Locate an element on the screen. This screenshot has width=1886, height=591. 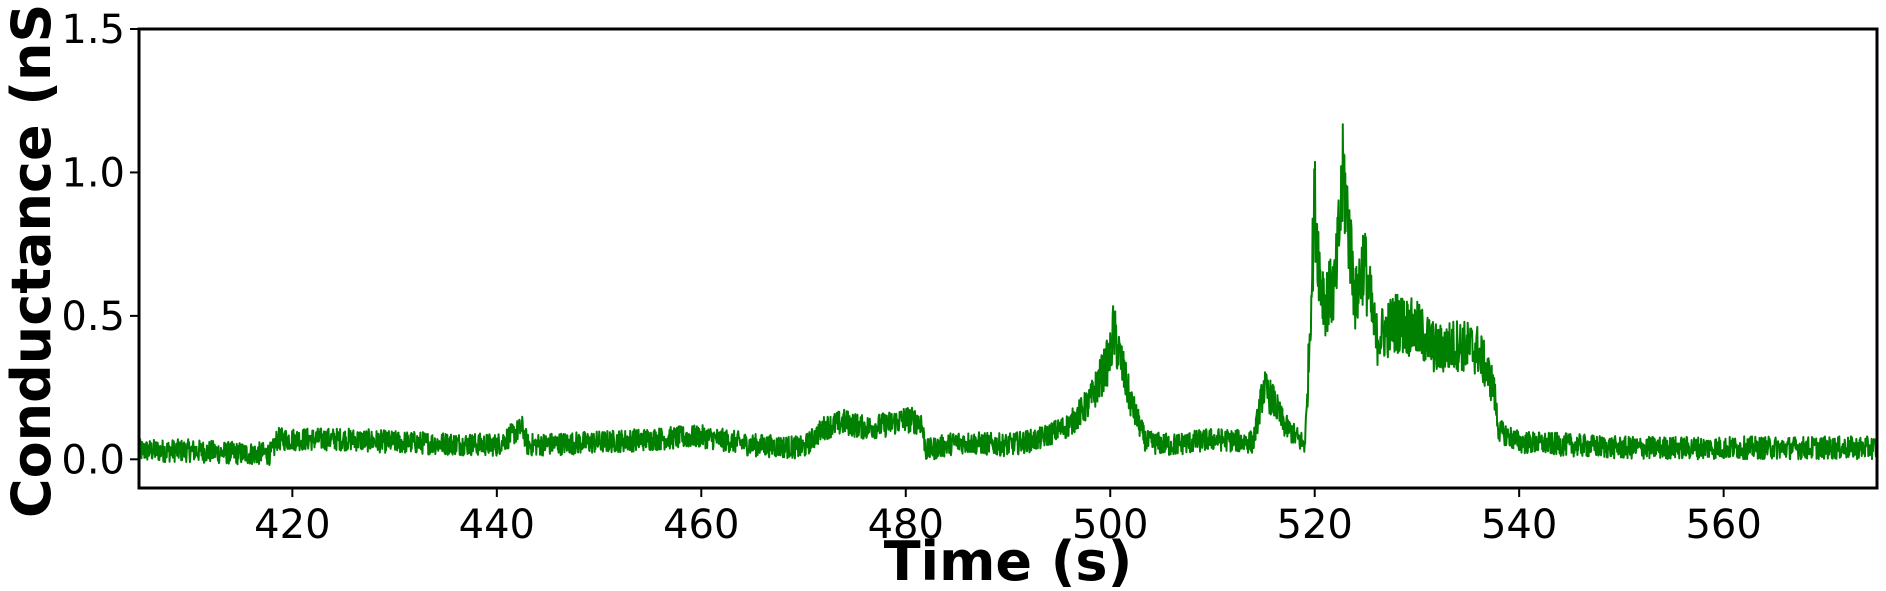
x-tick-label: 520 is located at coordinates (1315, 525).